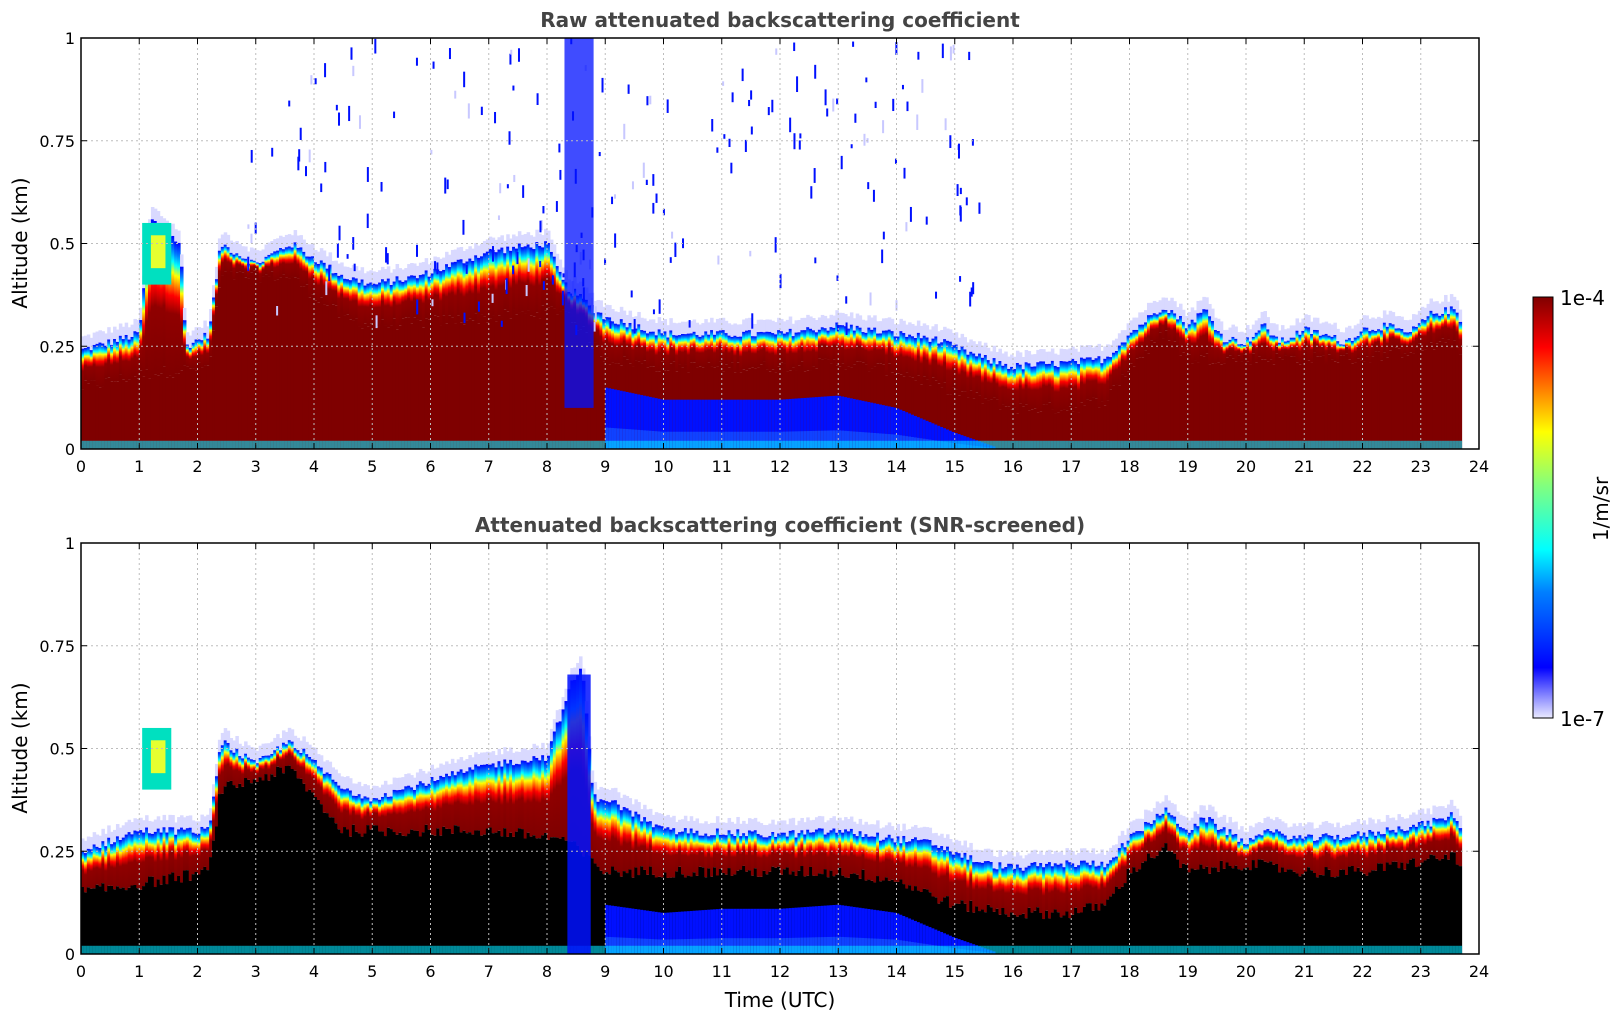 The width and height of the screenshot is (1621, 1020). What do you see at coordinates (838, 971) in the screenshot?
I see `x-tick-label: 13` at bounding box center [838, 971].